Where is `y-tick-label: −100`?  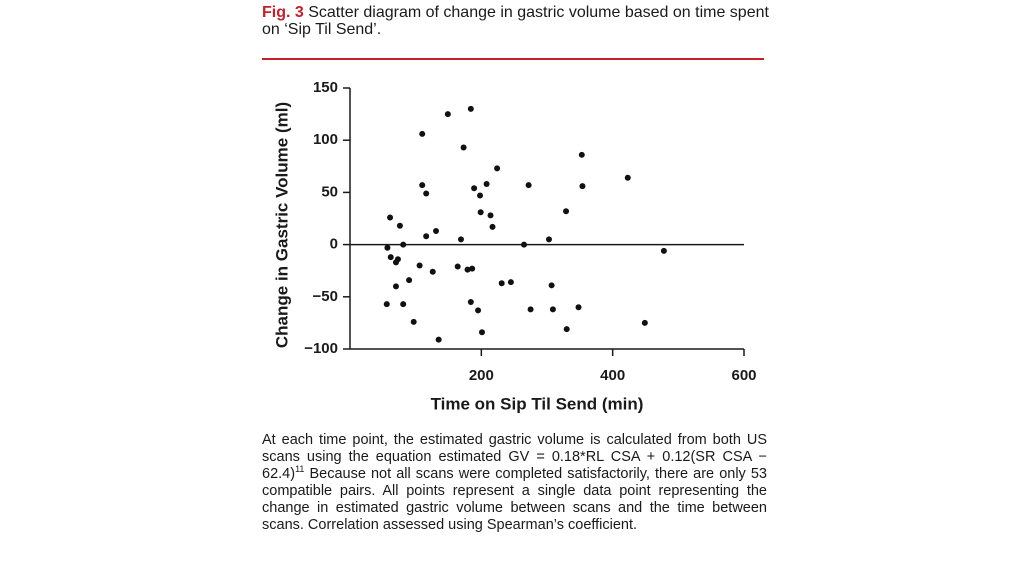 y-tick-label: −100 is located at coordinates (321, 348).